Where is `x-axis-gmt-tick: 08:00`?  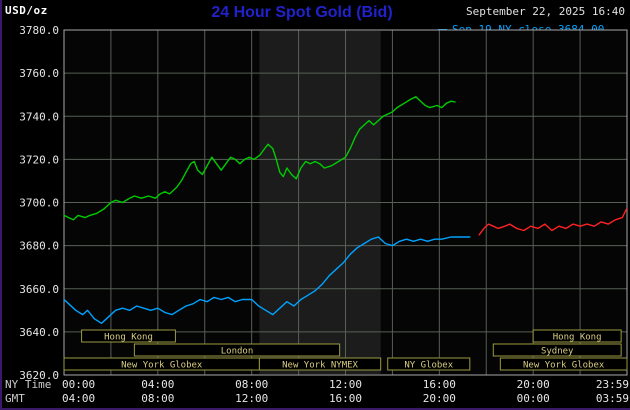 x-axis-gmt-tick: 08:00 is located at coordinates (157, 398).